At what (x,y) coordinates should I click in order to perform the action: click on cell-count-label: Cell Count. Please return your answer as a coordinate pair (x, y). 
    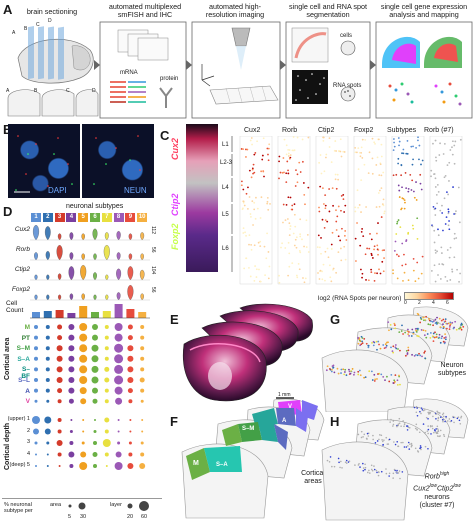
    Looking at the image, I should click on (15, 307).